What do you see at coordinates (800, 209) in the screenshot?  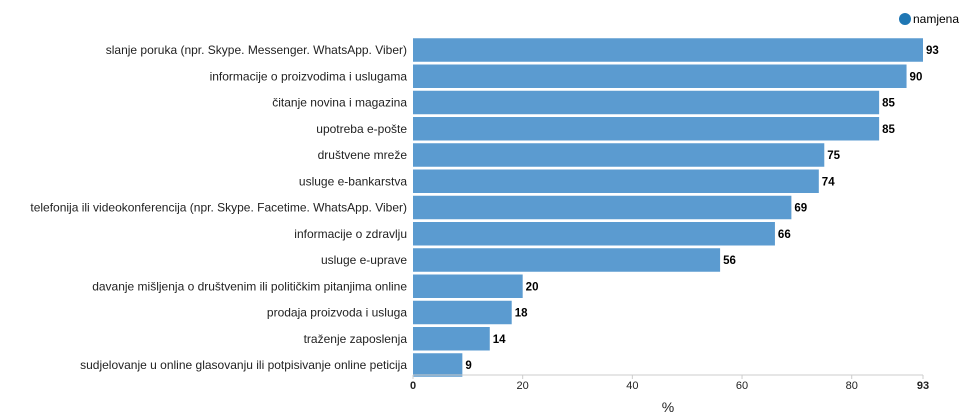 I see `value-label: 69` at bounding box center [800, 209].